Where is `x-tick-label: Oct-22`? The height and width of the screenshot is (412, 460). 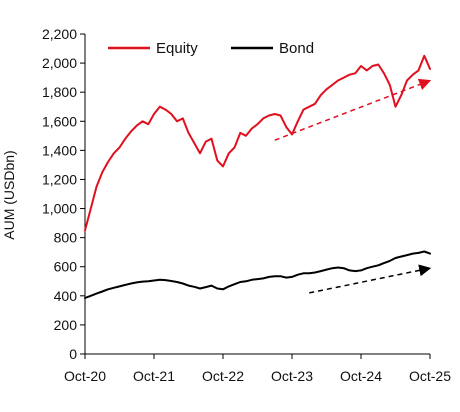
x-tick-label: Oct-22 is located at coordinates (223, 376).